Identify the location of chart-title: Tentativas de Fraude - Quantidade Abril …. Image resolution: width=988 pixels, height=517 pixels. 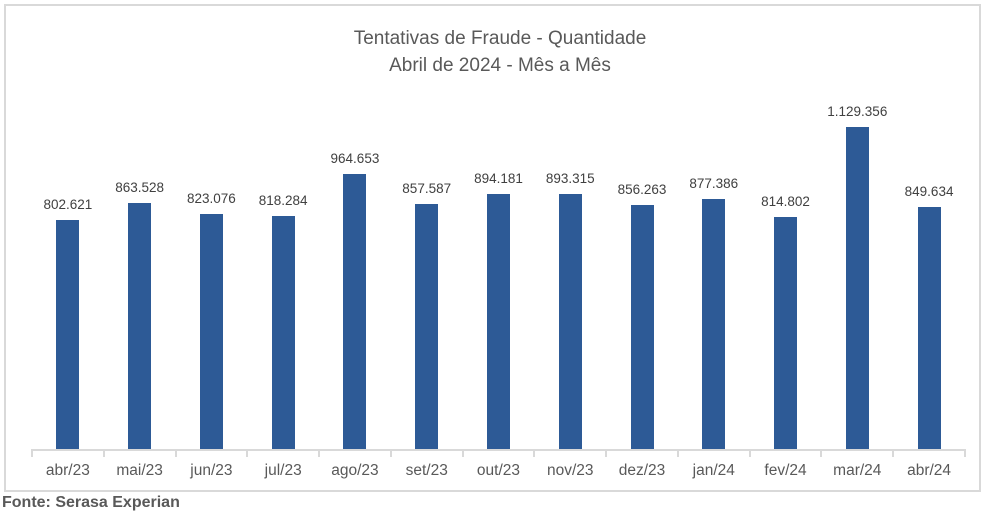
(497, 52).